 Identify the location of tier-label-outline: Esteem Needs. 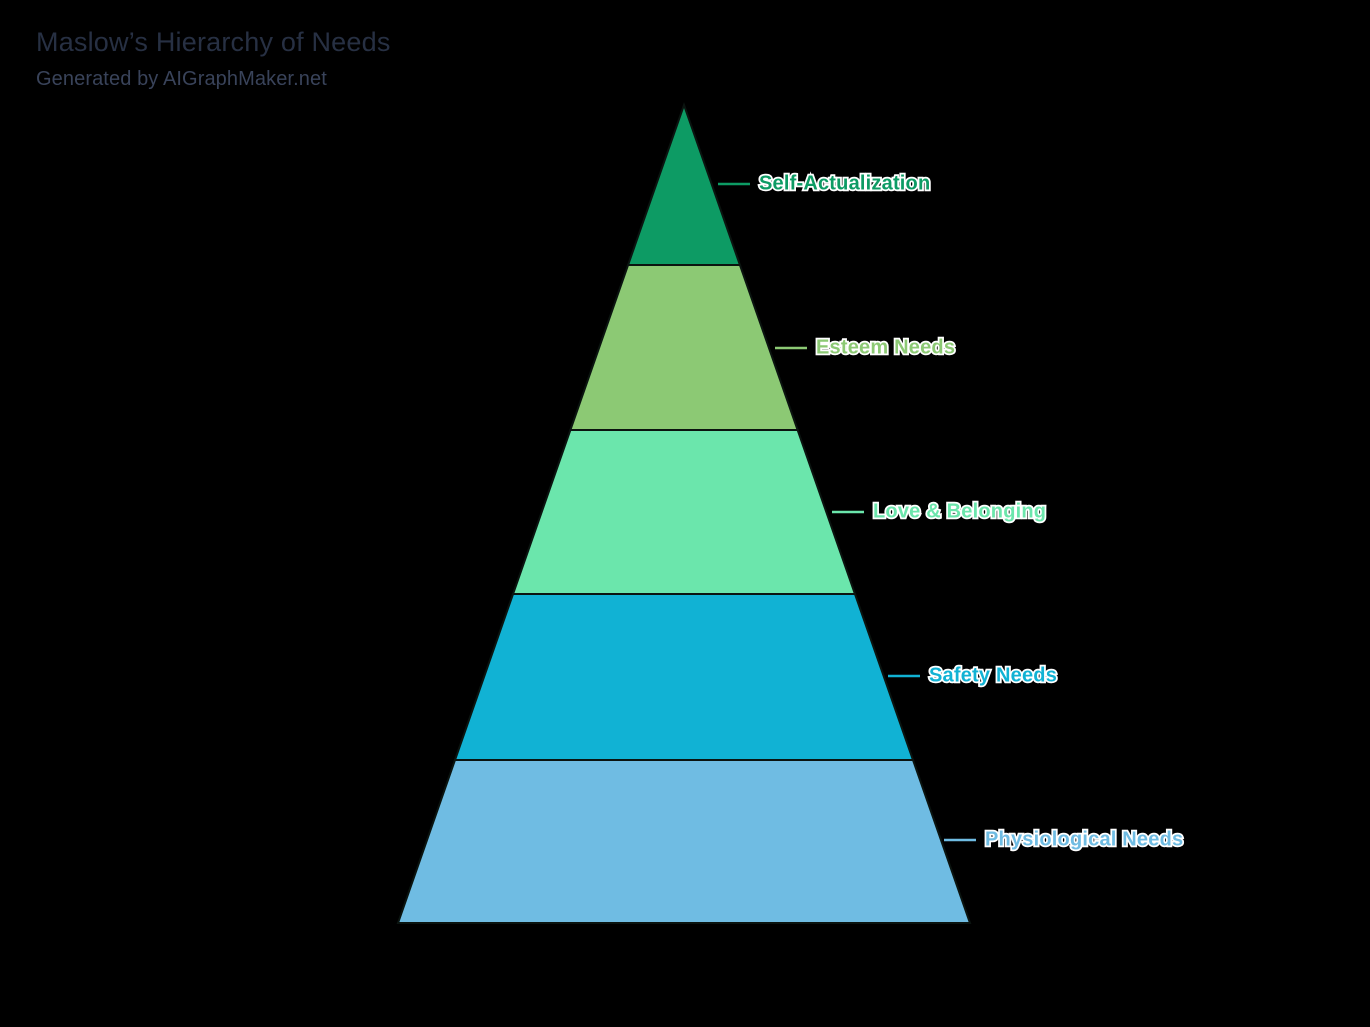
(885, 348).